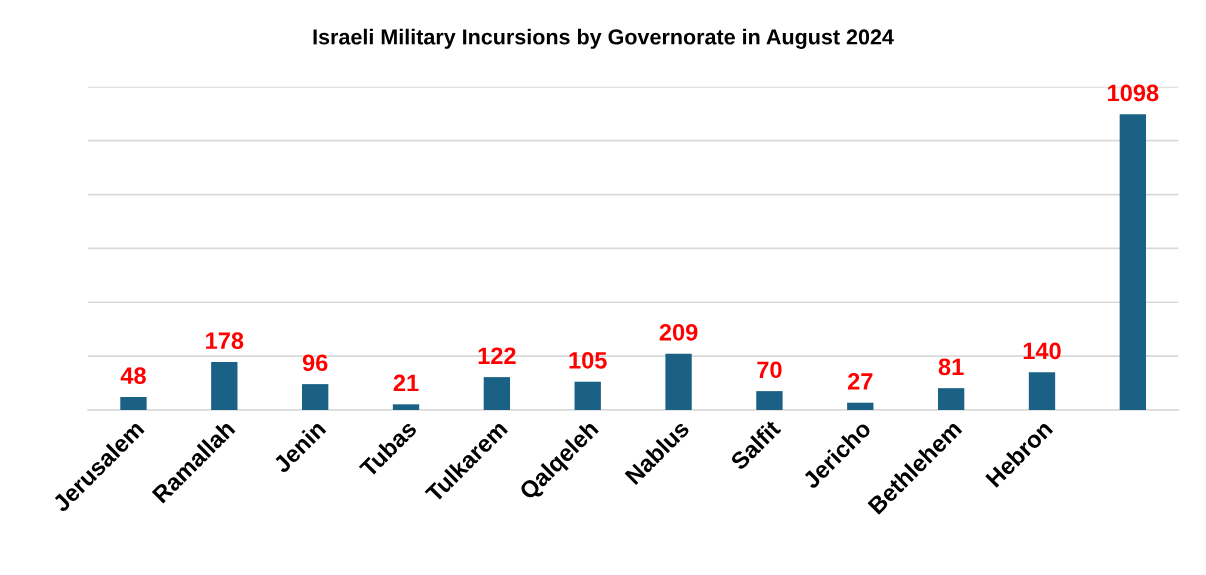 This screenshot has height=575, width=1206. Describe the element at coordinates (1042, 351) in the screenshot. I see `data-label: 140` at that location.